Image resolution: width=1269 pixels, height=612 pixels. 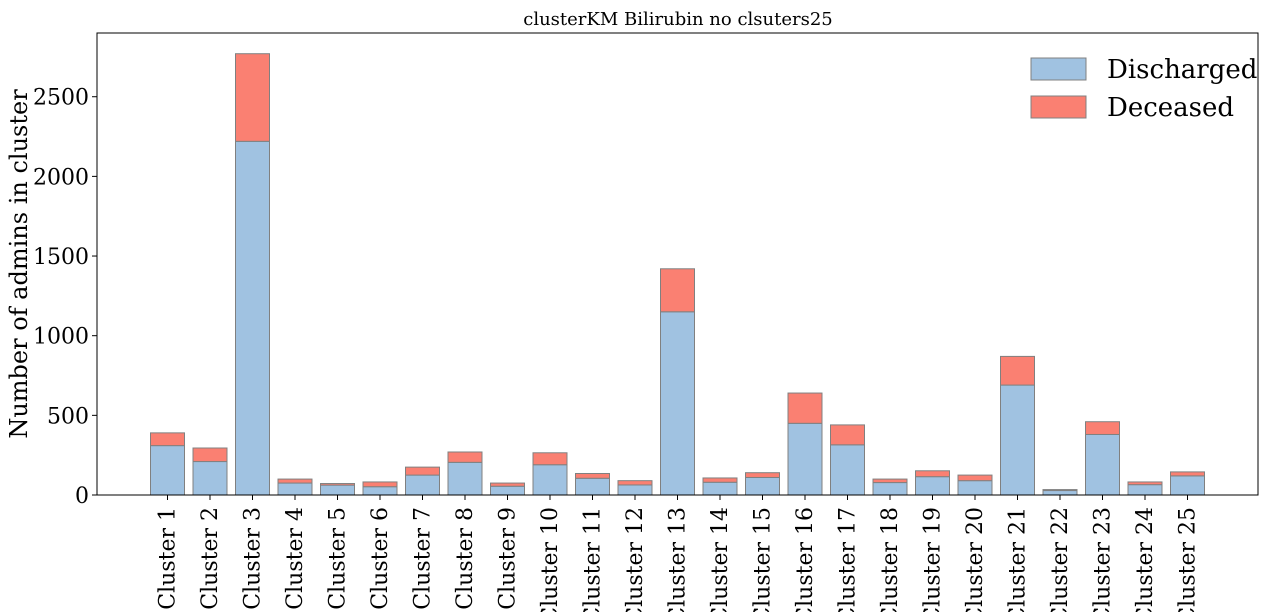 What do you see at coordinates (848, 559) in the screenshot?
I see `x-tick-label: Cluster 17` at bounding box center [848, 559].